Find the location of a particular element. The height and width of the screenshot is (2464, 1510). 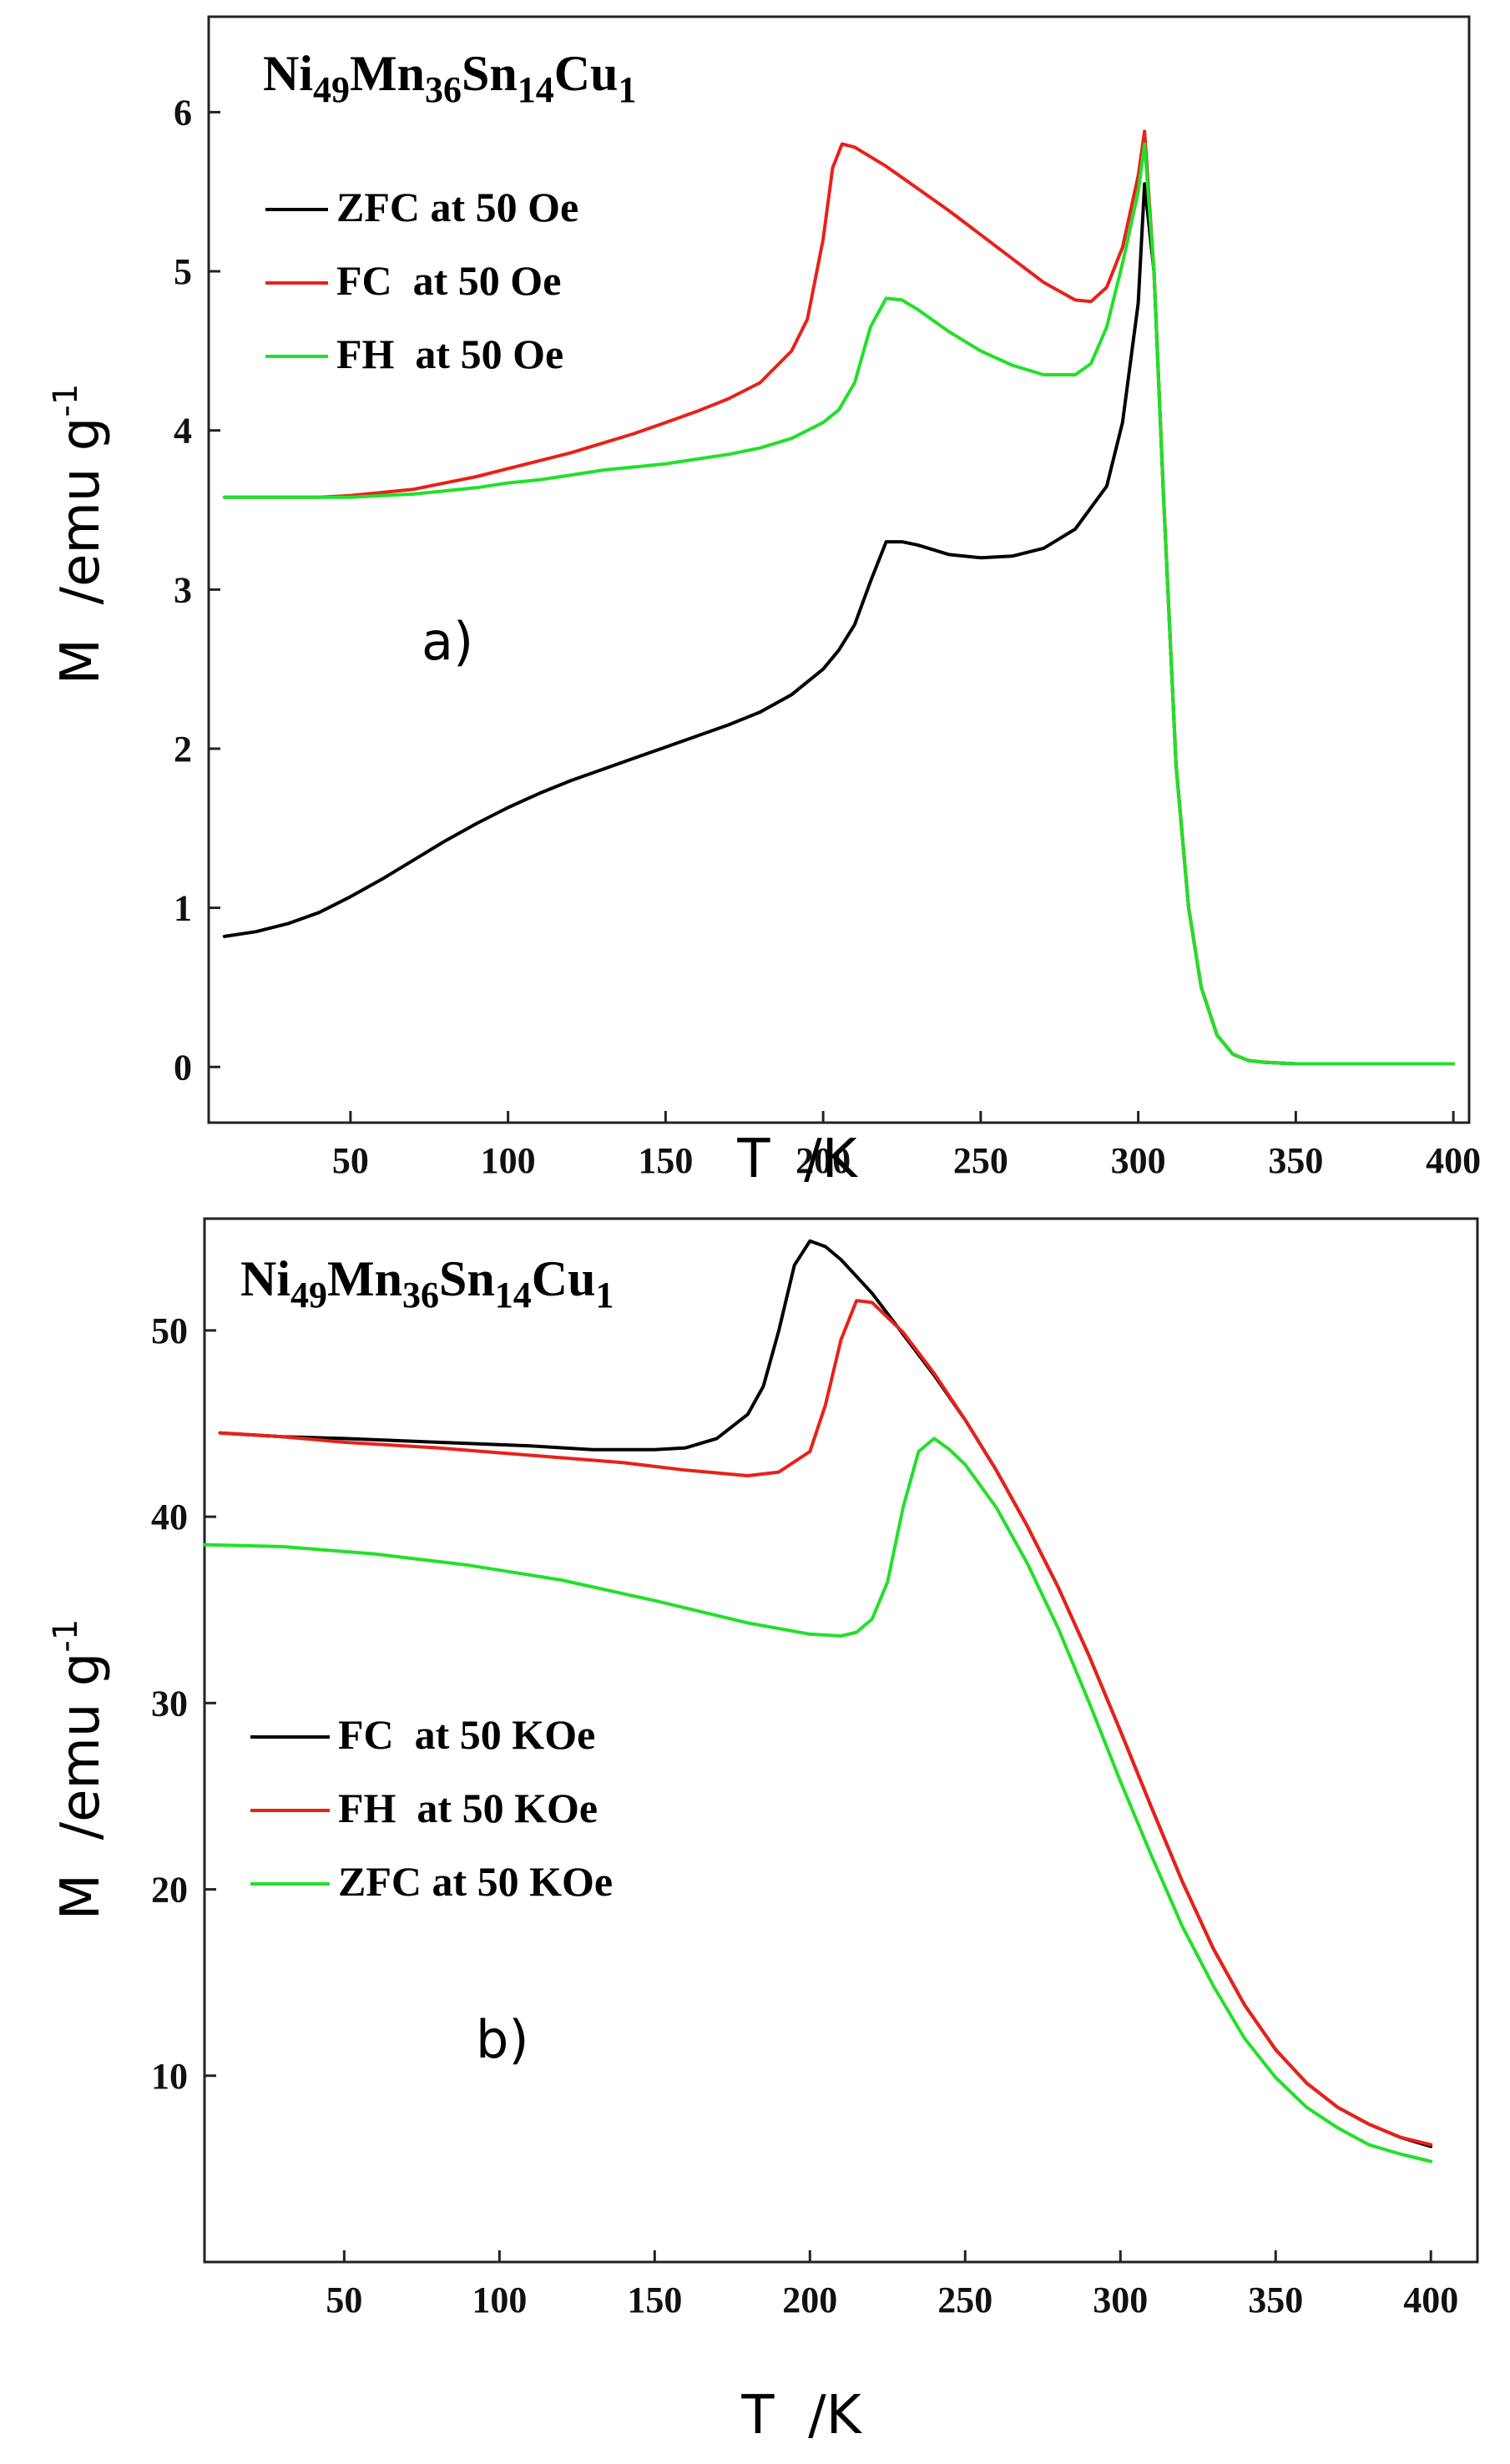

y-tick-label: 4 is located at coordinates (183, 431).